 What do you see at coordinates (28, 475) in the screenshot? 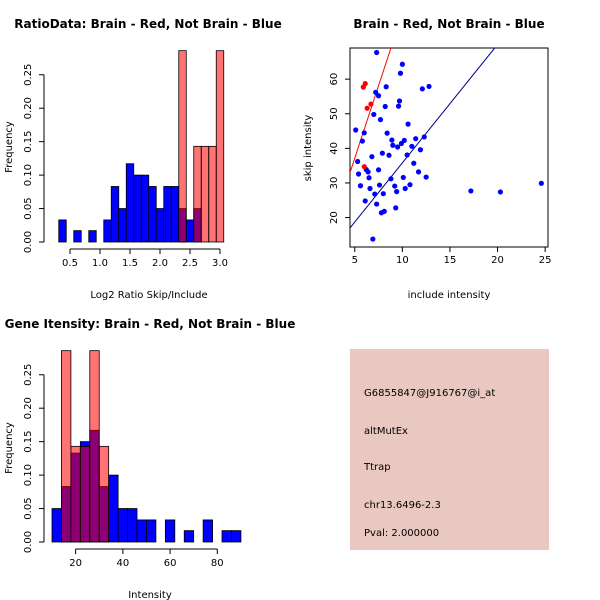
I see `chart3-y-tick-label: 0.10` at bounding box center [28, 475].